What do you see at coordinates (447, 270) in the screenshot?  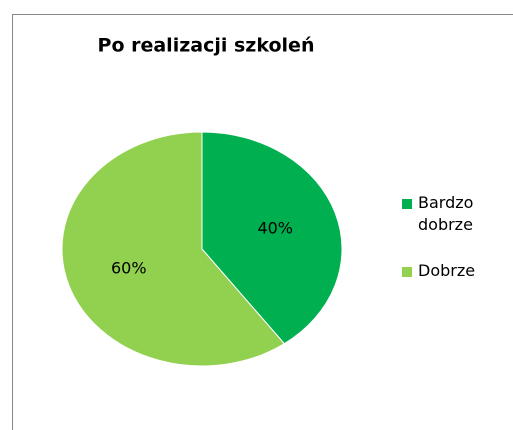 I see `legend-label: Dobrze` at bounding box center [447, 270].